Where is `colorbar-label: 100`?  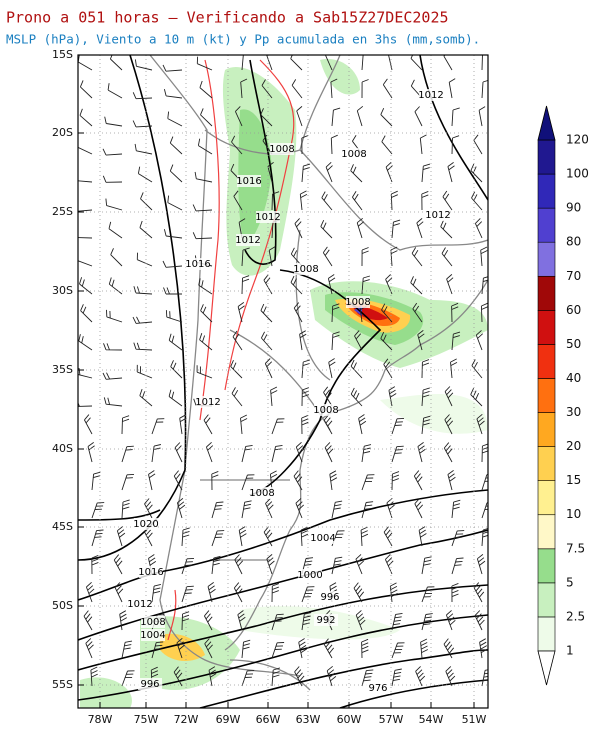 colorbar-label: 100 is located at coordinates (577, 174).